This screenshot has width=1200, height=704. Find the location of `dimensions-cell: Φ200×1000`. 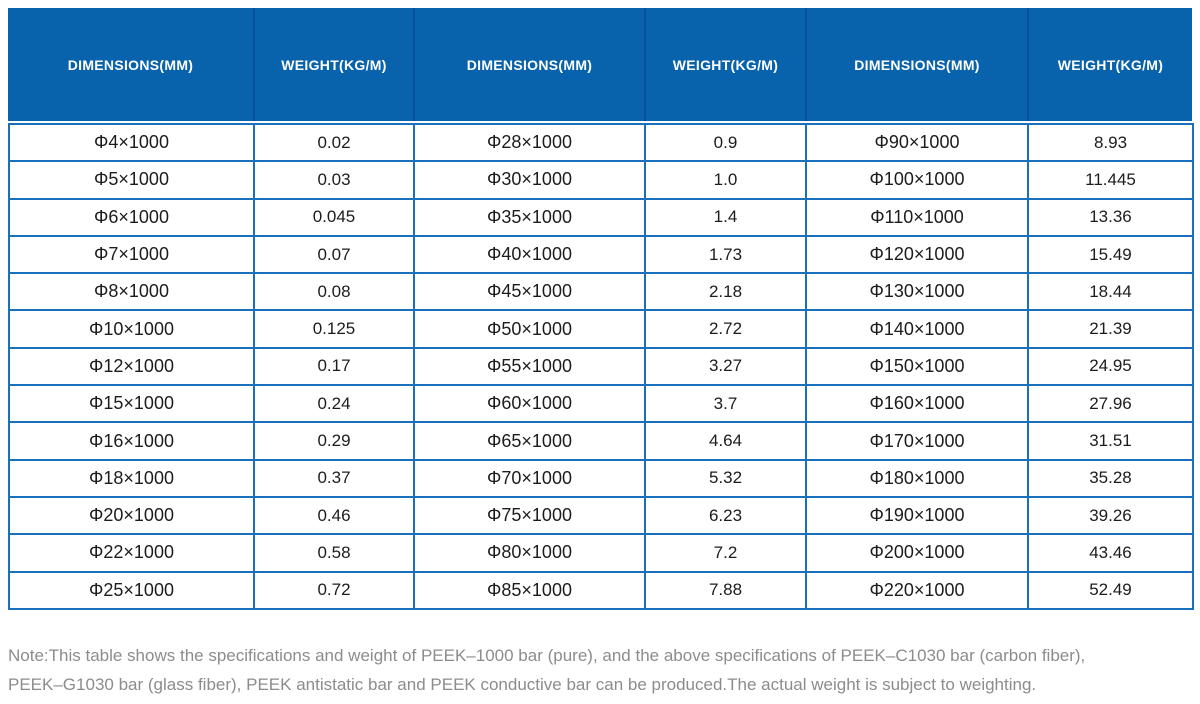

dimensions-cell: Φ200×1000 is located at coordinates (917, 553).